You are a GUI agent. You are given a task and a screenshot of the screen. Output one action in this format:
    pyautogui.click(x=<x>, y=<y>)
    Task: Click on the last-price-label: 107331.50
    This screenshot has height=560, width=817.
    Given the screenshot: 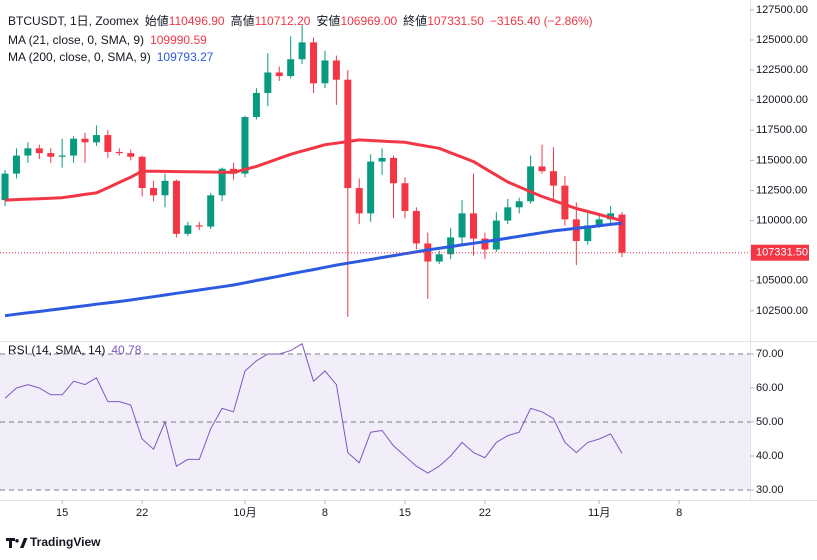 What is the action you would take?
    pyautogui.click(x=782, y=253)
    